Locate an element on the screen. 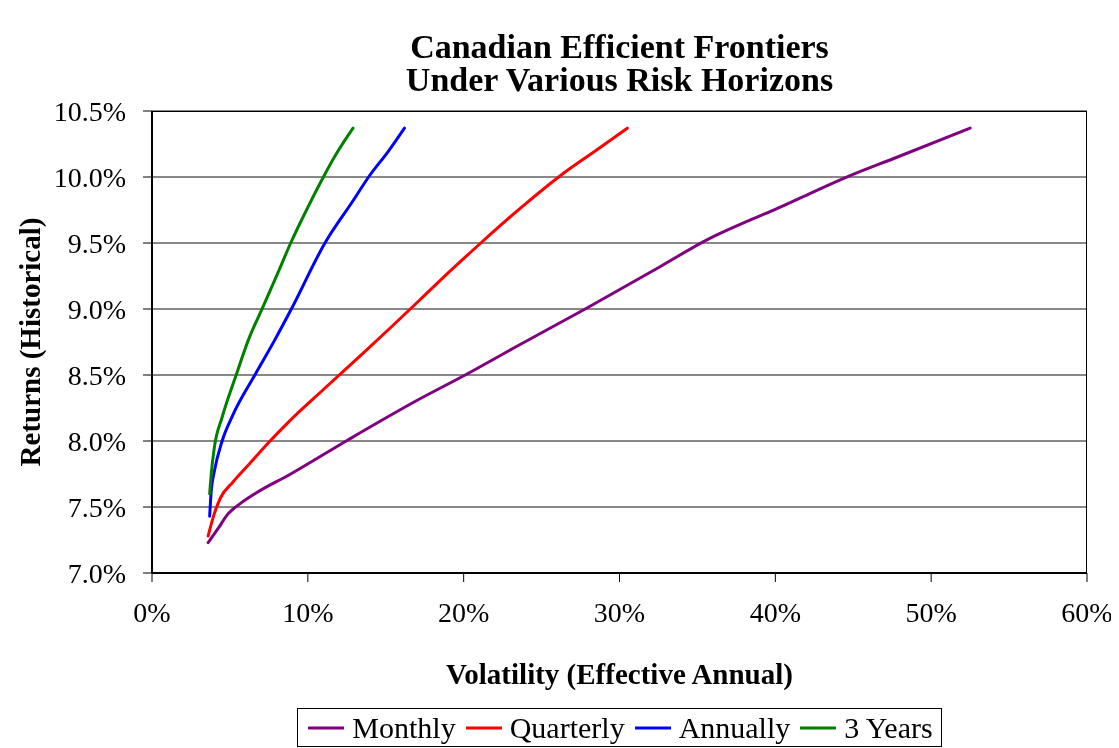  x-tick-label: 10% is located at coordinates (308, 612).